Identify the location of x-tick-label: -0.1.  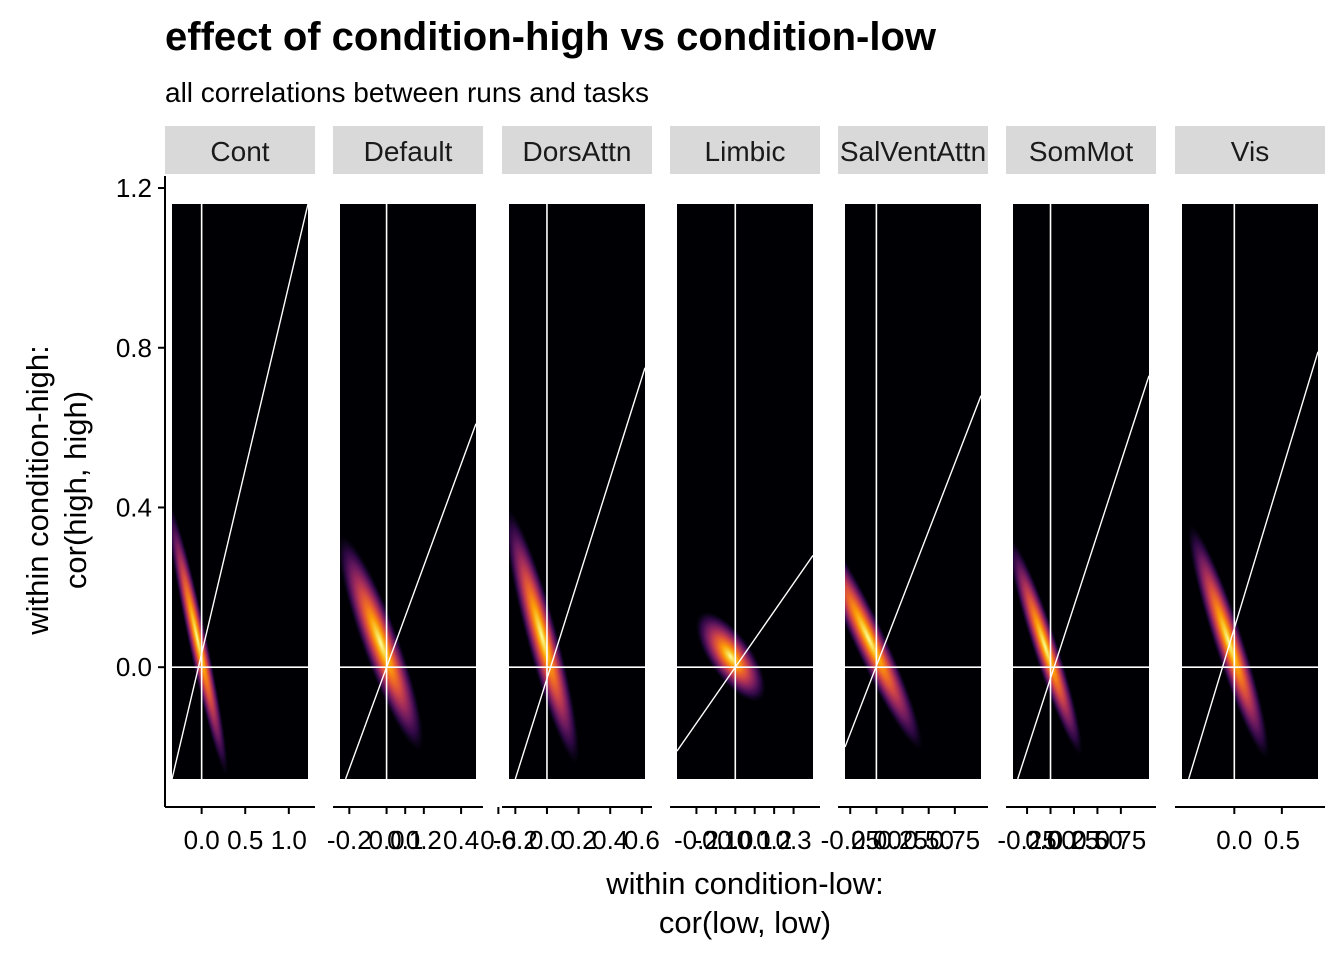
(715, 840).